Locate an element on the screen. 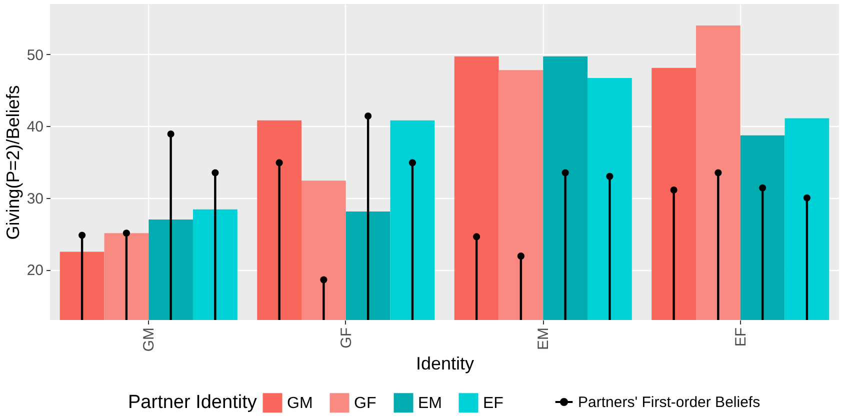  x-tick-label: EM is located at coordinates (543, 339).